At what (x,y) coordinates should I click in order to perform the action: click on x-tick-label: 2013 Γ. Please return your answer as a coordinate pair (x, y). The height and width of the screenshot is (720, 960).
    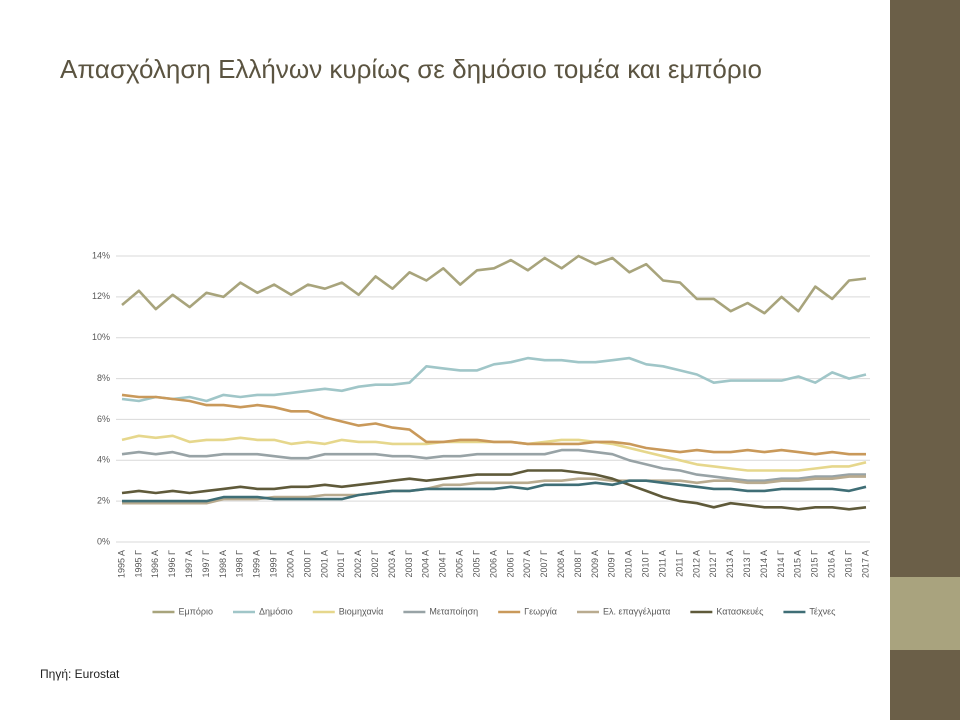
    Looking at the image, I should click on (747, 564).